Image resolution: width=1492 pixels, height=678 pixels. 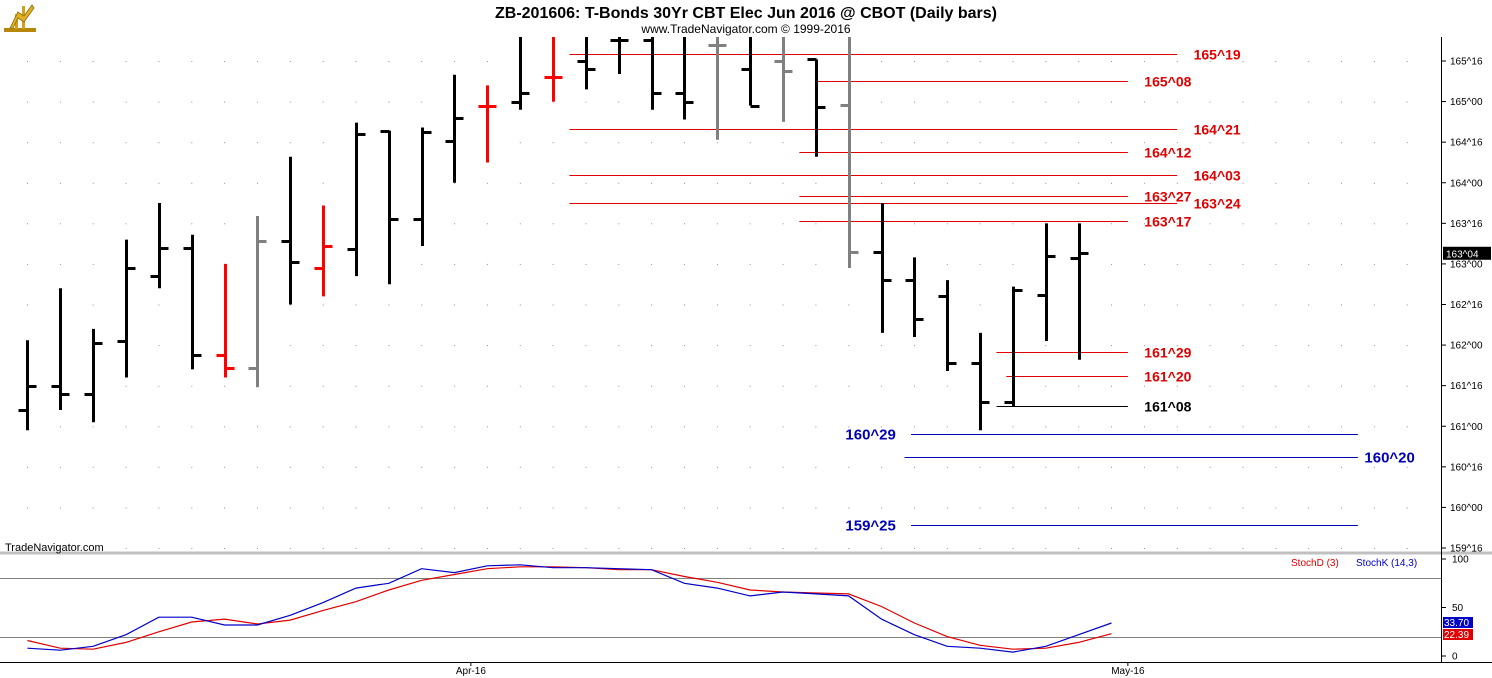 What do you see at coordinates (1466, 346) in the screenshot?
I see `price-tick-label: 162^00` at bounding box center [1466, 346].